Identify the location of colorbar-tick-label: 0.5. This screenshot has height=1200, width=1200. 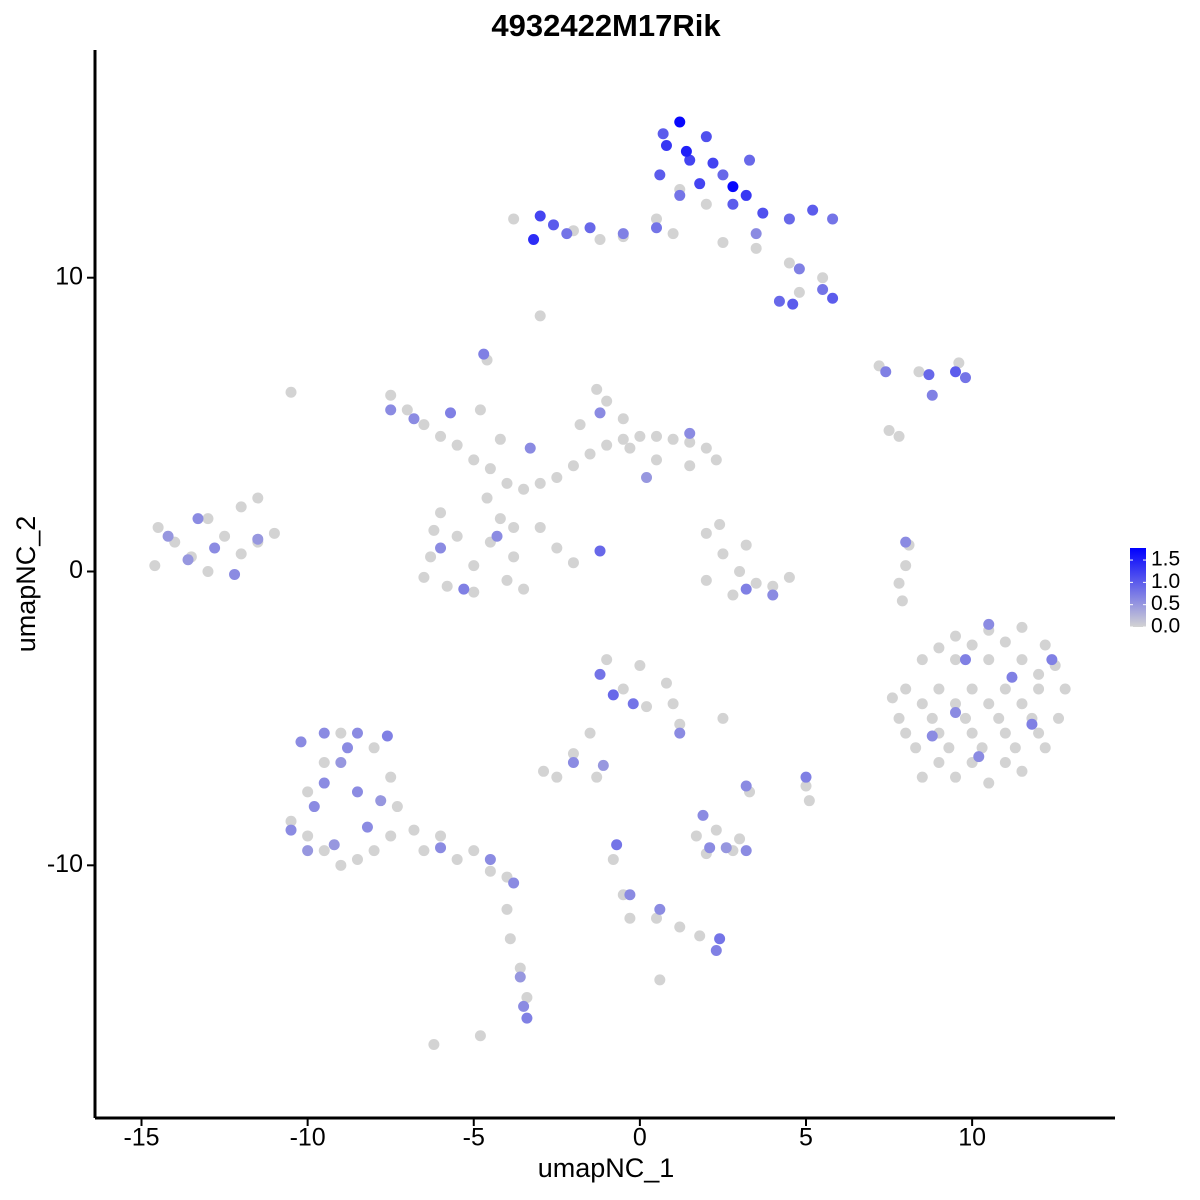
(1165, 603).